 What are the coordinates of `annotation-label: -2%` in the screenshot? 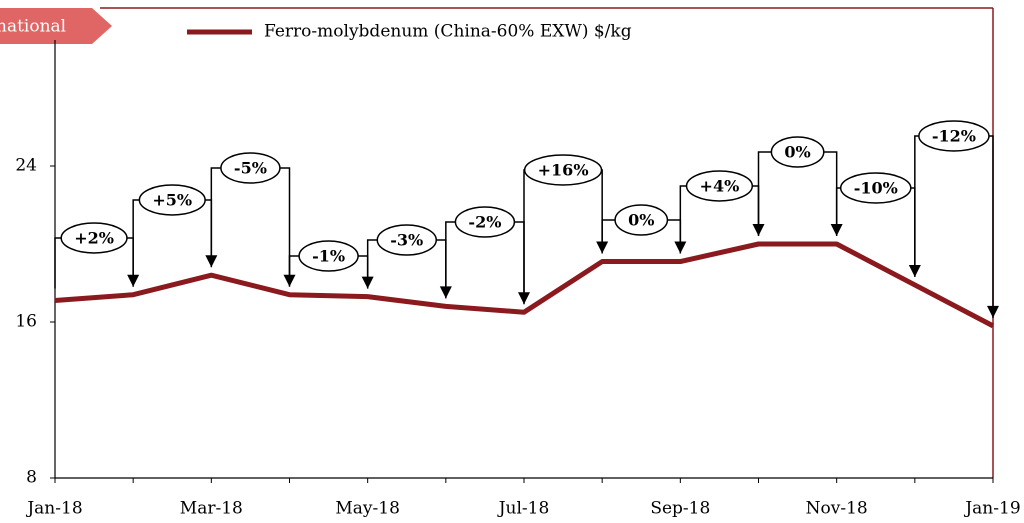 It's located at (484, 222).